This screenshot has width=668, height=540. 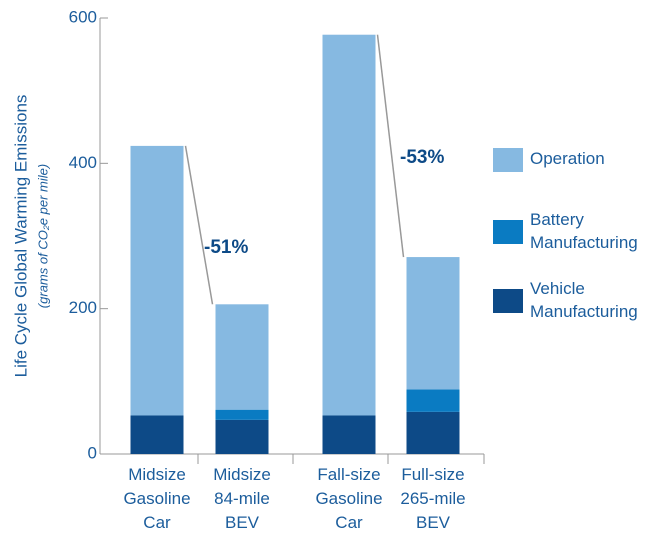 I want to click on change-annotation: -51%, so click(x=226, y=247).